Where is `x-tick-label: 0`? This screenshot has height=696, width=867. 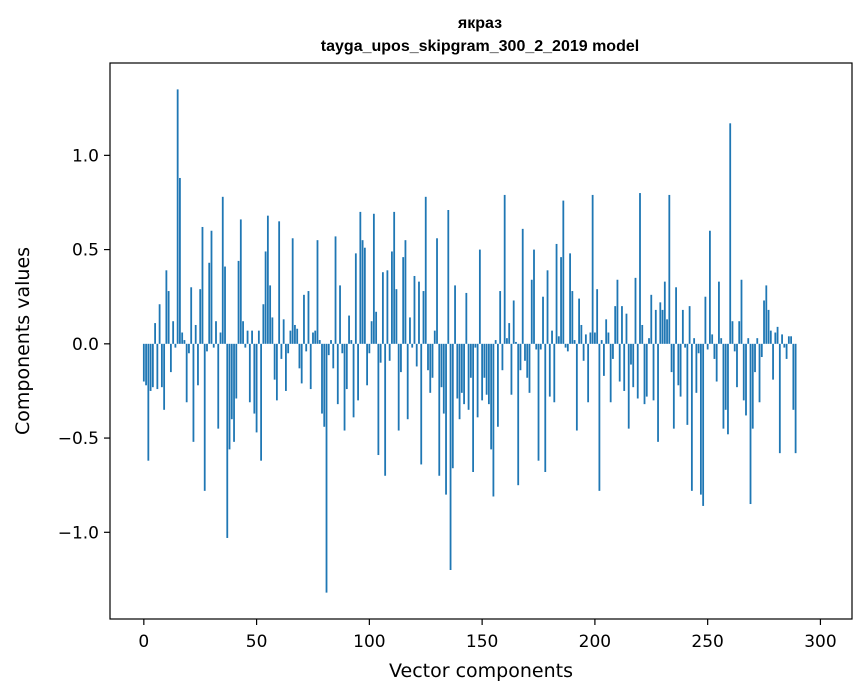 x-tick-label: 0 is located at coordinates (143, 642).